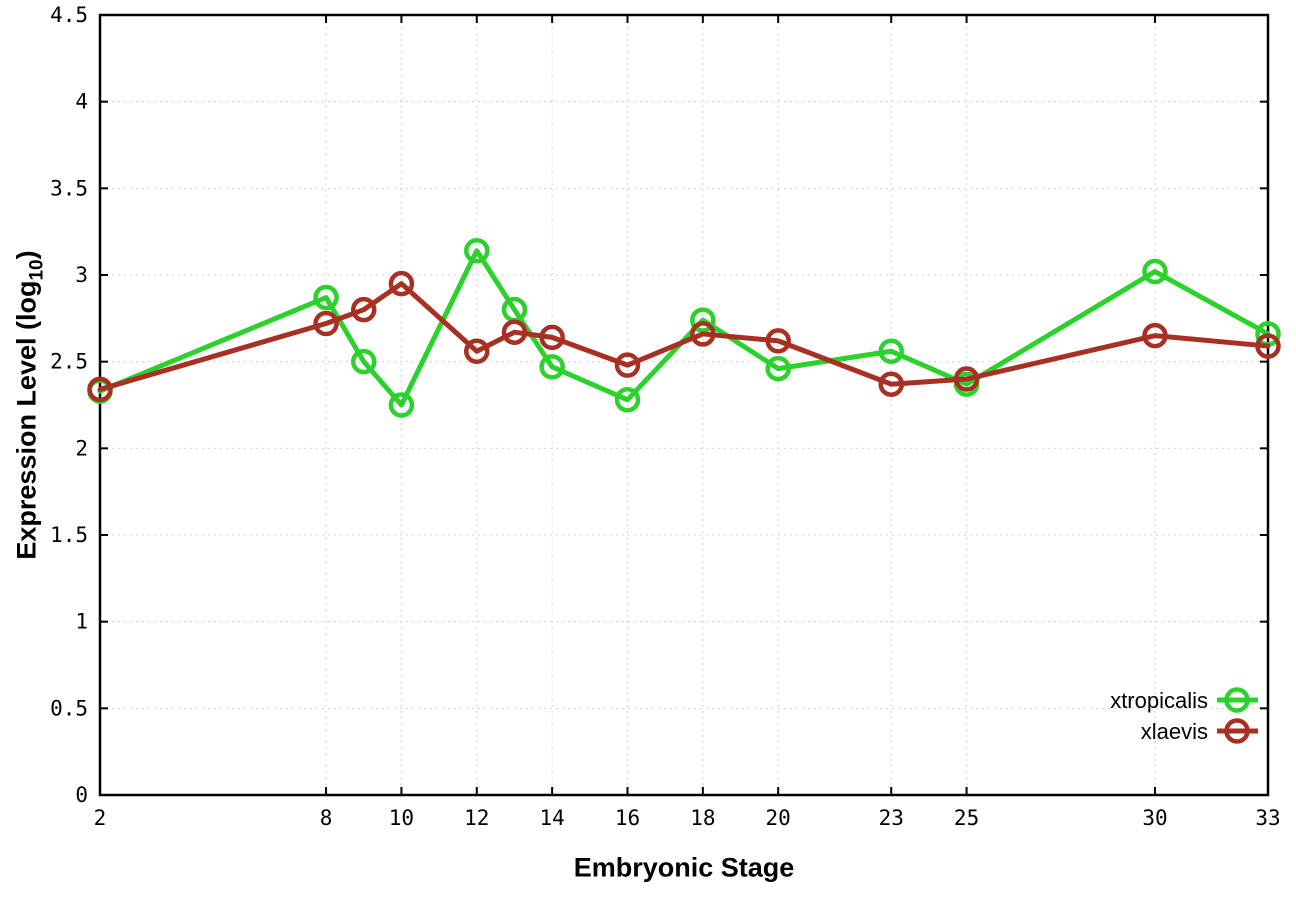 The image size is (1296, 907). Describe the element at coordinates (627, 818) in the screenshot. I see `x-tick-label: 16` at that location.